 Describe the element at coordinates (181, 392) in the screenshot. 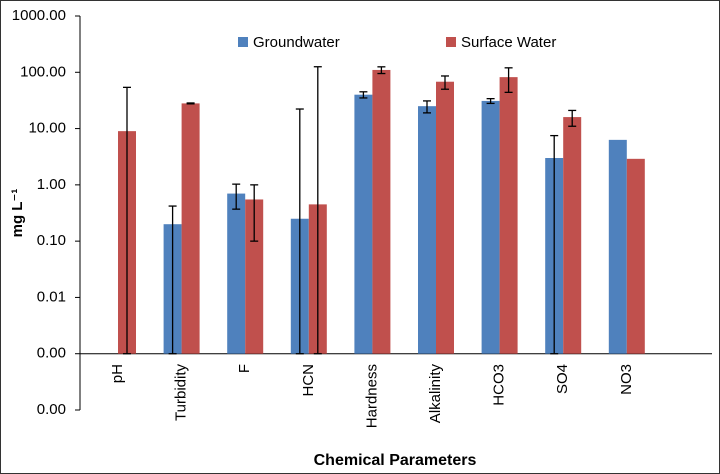

I see `x-tick-label: Turbidity` at that location.